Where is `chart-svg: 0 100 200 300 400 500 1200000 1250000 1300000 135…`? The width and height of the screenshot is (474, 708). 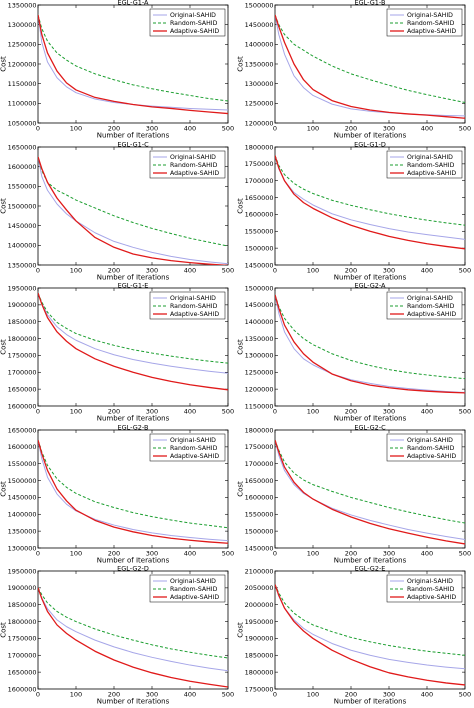 chart-svg: 0 100 200 300 400 500 1200000 1250000 1300000 135… is located at coordinates (354, 69).